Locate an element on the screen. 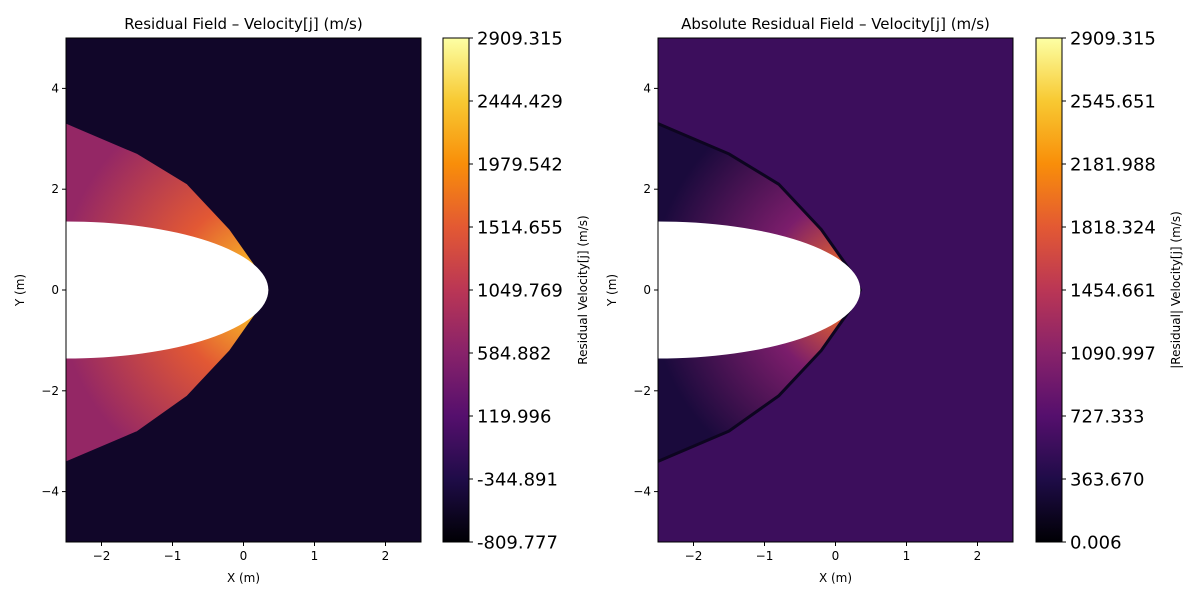  colorbar-tick-label: 0.006 is located at coordinates (1096, 543).